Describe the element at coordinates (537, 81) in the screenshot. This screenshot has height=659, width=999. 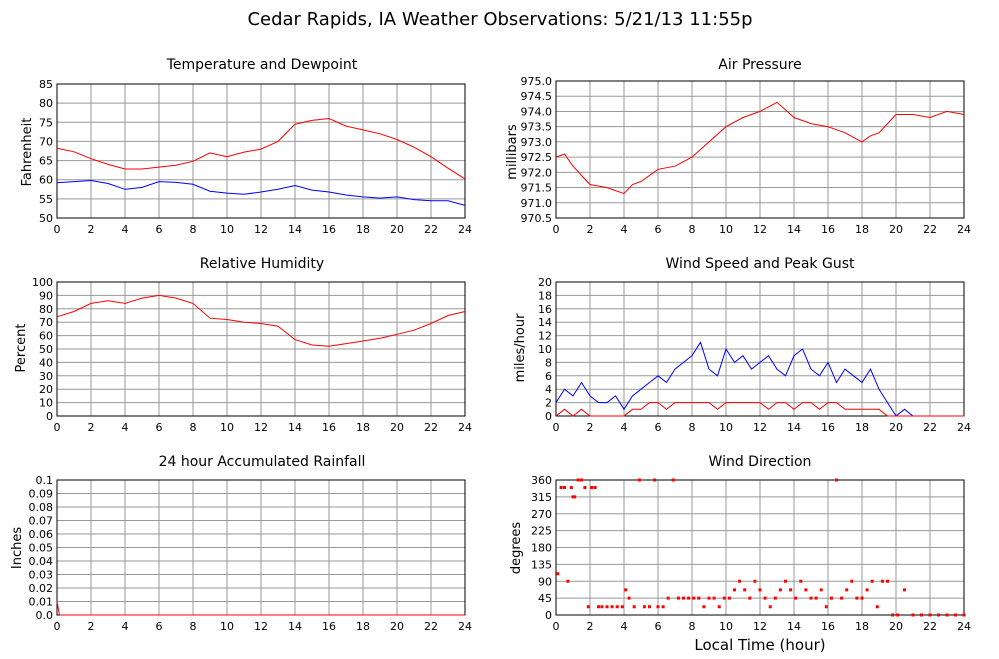
I see `y-tick-label: 975.0` at that location.